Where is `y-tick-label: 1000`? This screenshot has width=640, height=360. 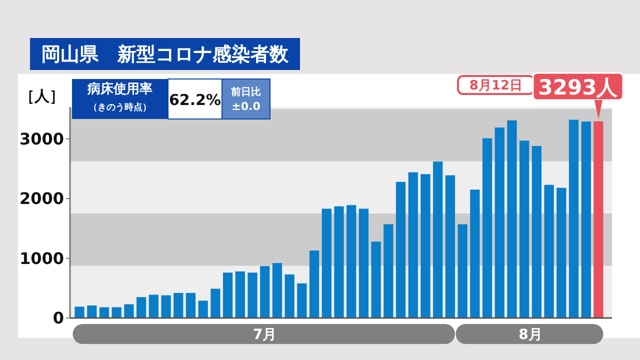
y-tick-label: 1000 is located at coordinates (41, 258).